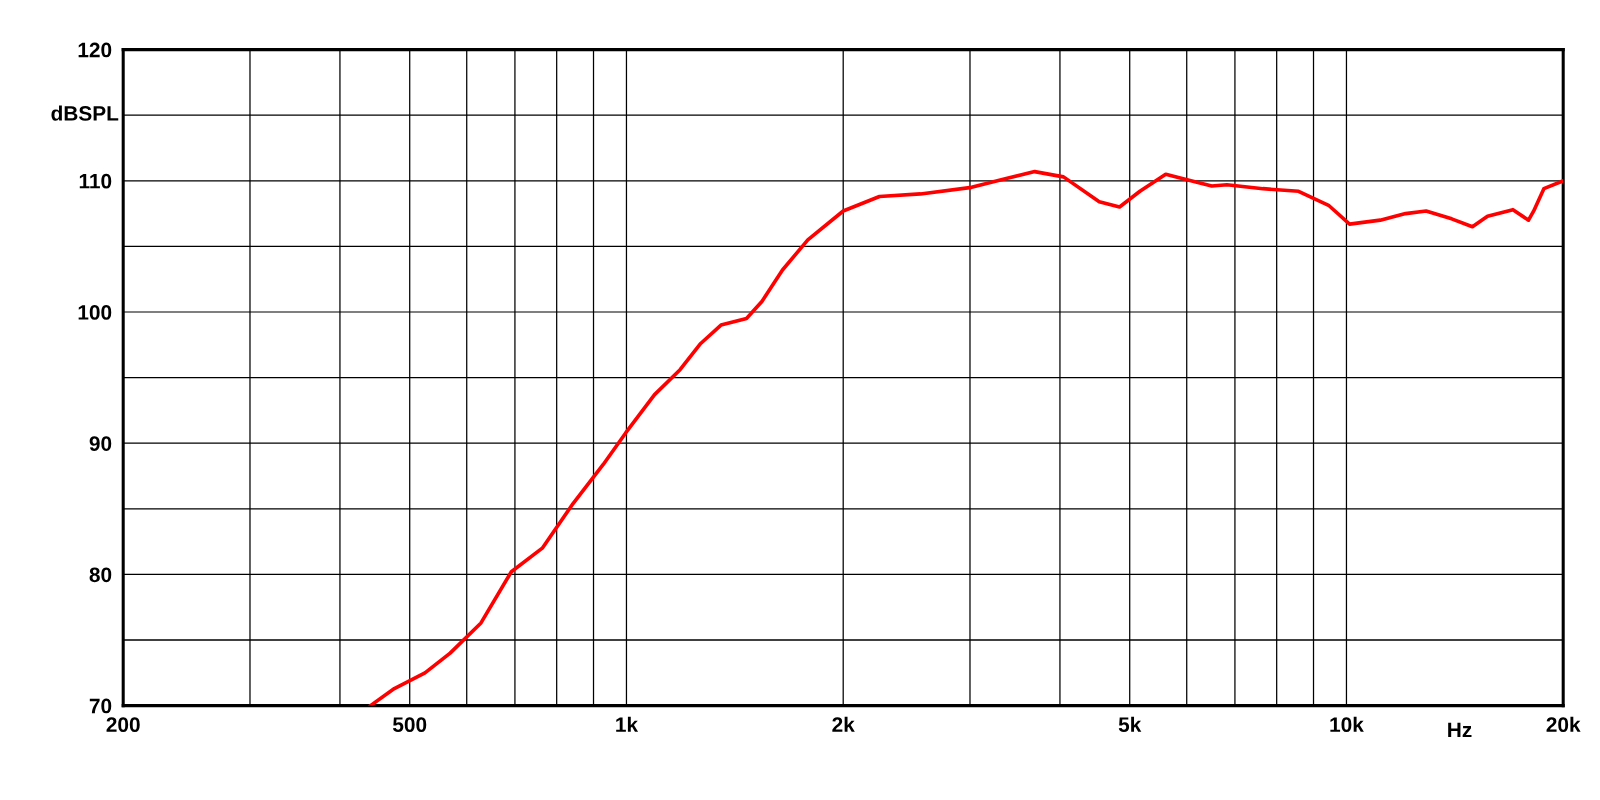 The width and height of the screenshot is (1600, 800). Describe the element at coordinates (409, 725) in the screenshot. I see `x-tick-label: 500` at that location.